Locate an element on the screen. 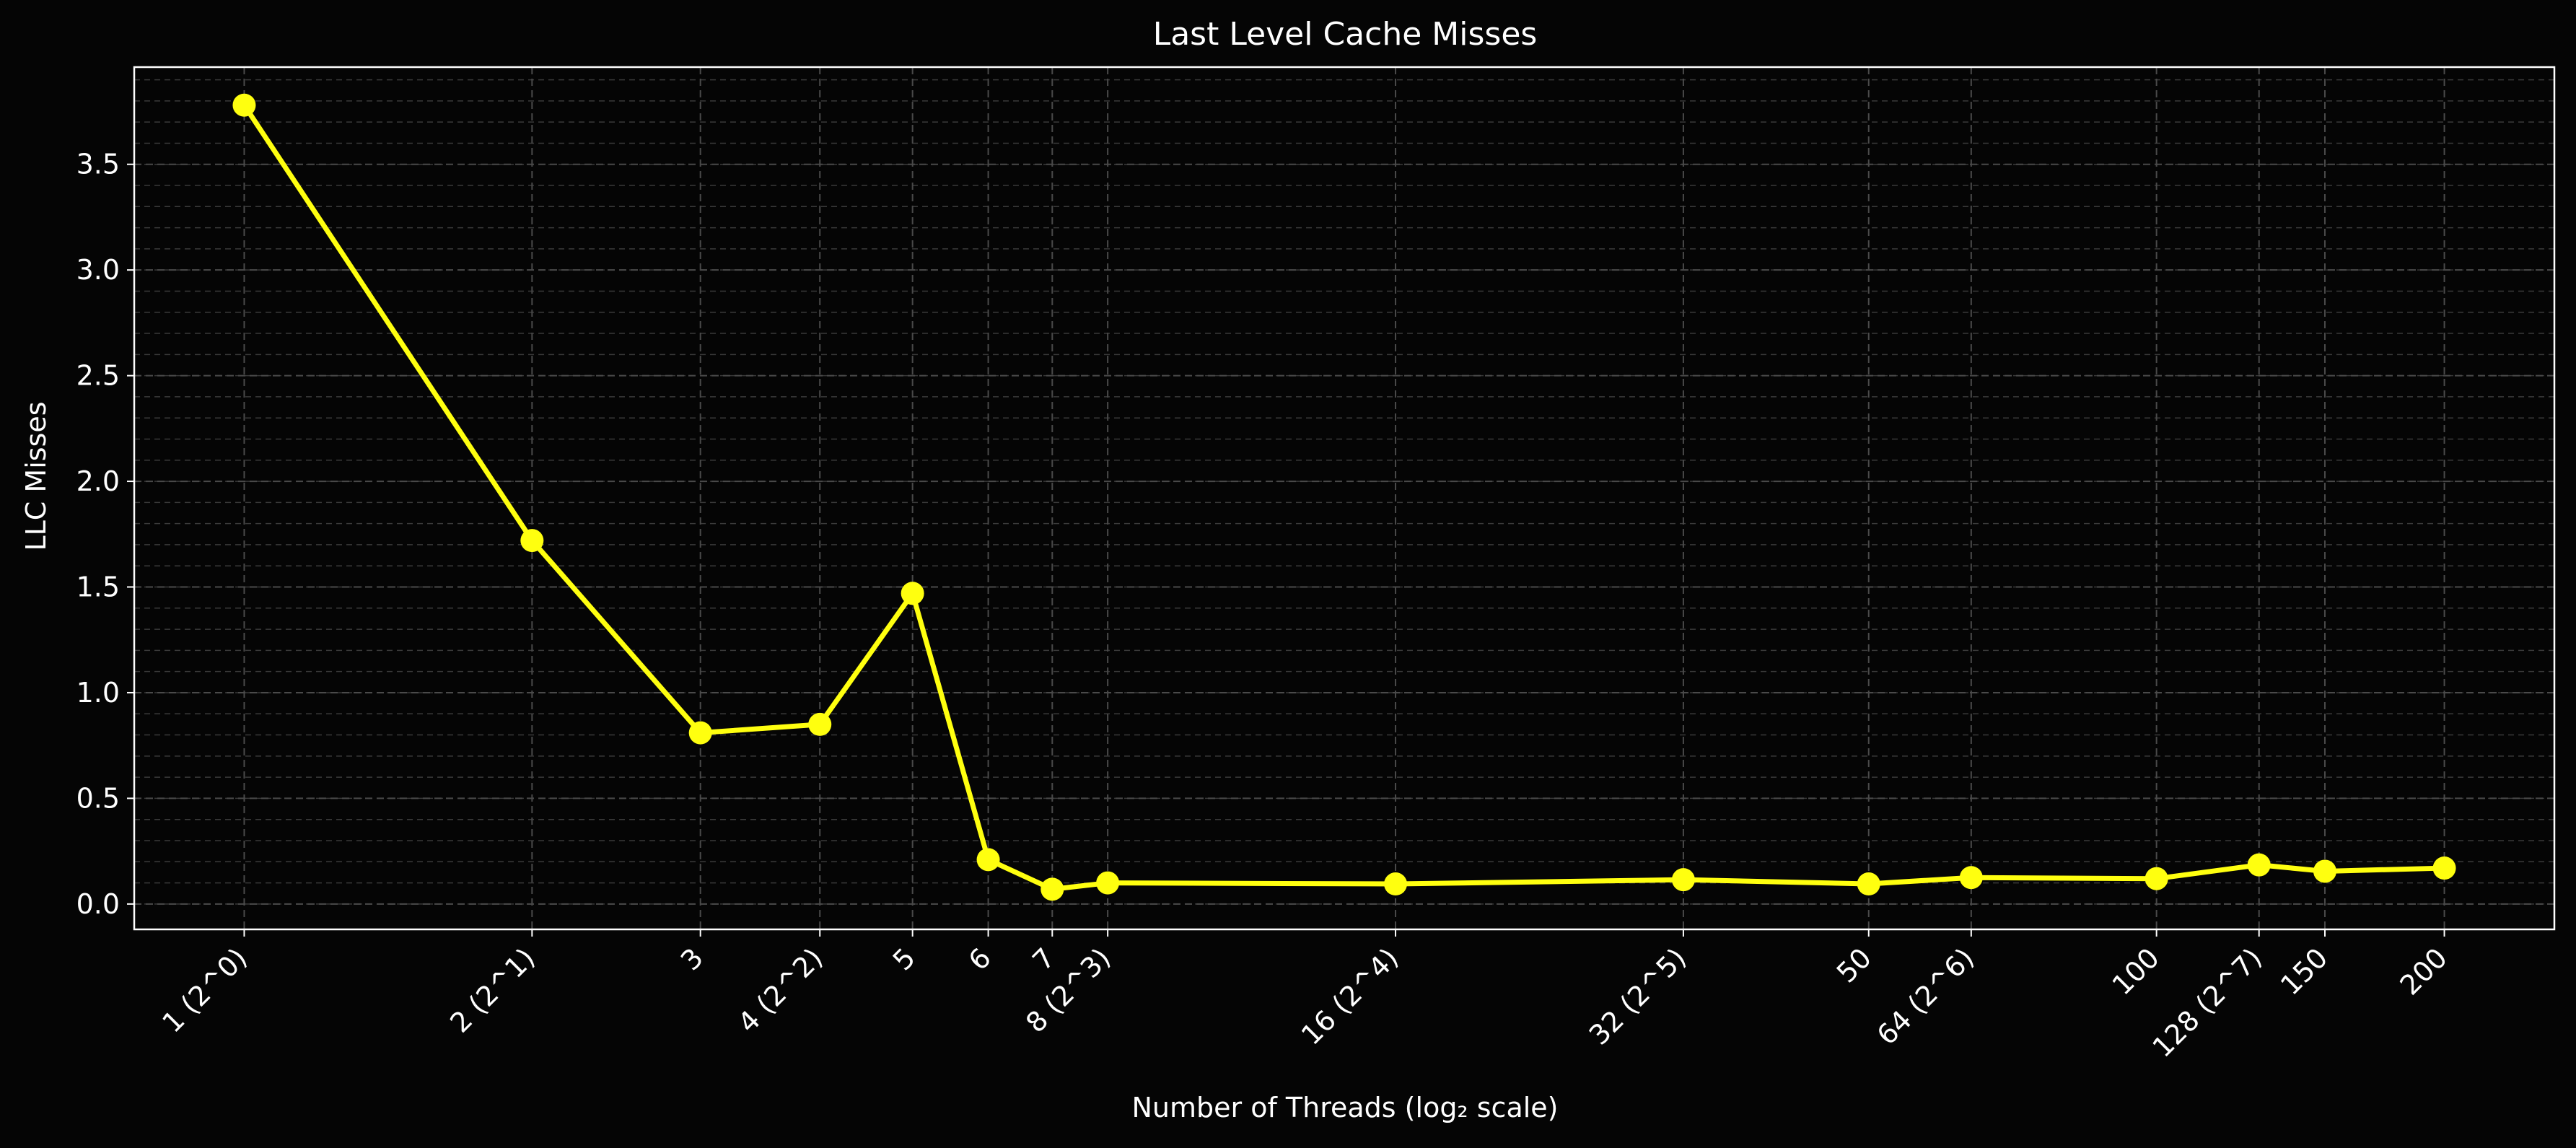  x-axis-label: Number of Threads (log₂ scale) is located at coordinates (1345, 1107).